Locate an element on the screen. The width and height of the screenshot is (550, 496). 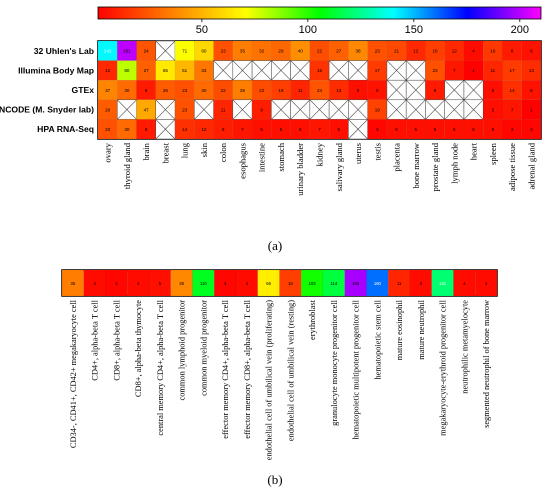
colorbar-tick-label: 100 is located at coordinates (308, 30).